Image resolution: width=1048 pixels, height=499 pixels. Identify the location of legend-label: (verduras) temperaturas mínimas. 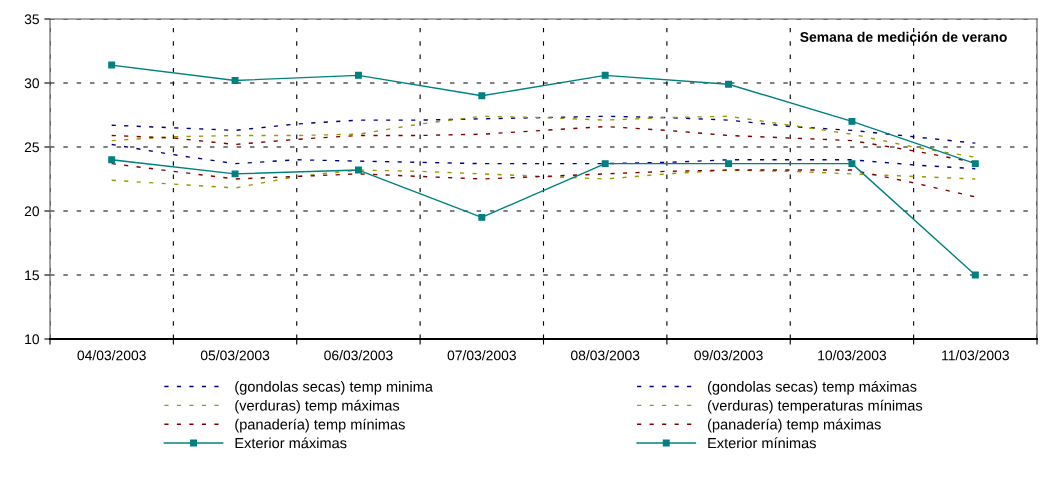
(815, 406).